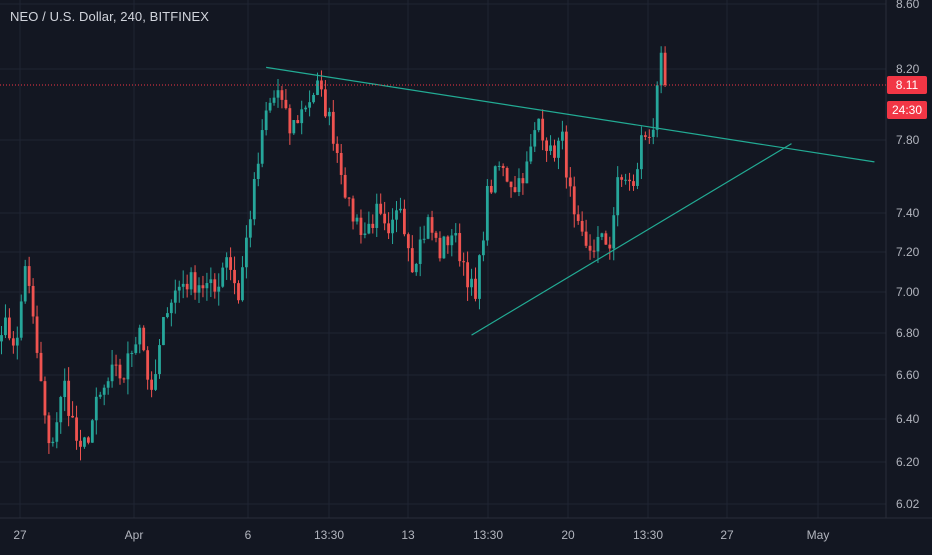 The image size is (932, 555). Describe the element at coordinates (908, 252) in the screenshot. I see `y-tick-label: 7.20` at that location.